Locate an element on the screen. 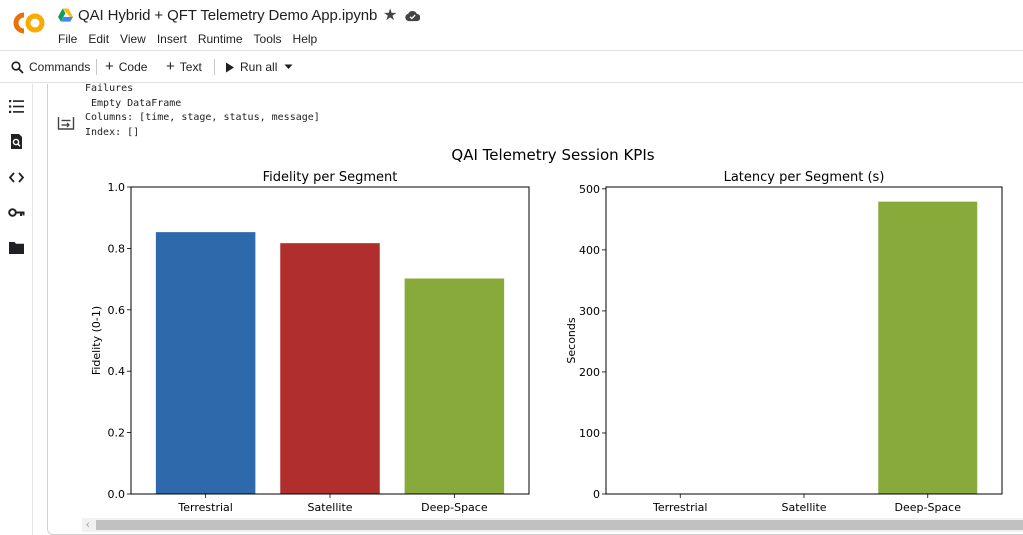 Image resolution: width=1023 pixels, height=535 pixels. text-label: Text is located at coordinates (190, 67).